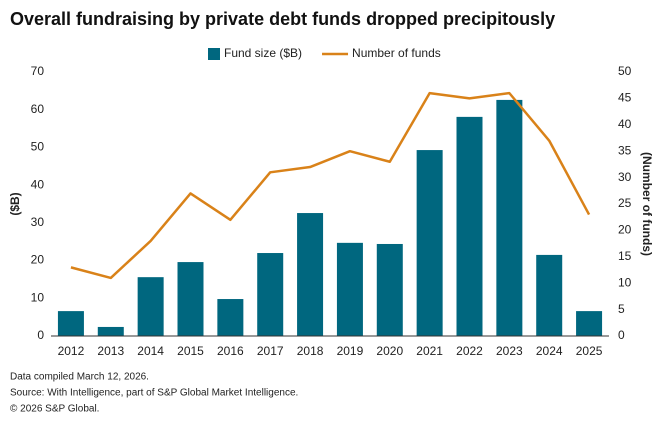 Image resolution: width=660 pixels, height=424 pixels. What do you see at coordinates (38, 222) in the screenshot?
I see `y-tick-label: 30` at bounding box center [38, 222].